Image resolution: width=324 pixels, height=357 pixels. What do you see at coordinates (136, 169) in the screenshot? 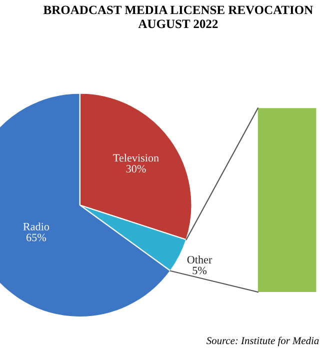
I see `data-label: 30%` at bounding box center [136, 169].